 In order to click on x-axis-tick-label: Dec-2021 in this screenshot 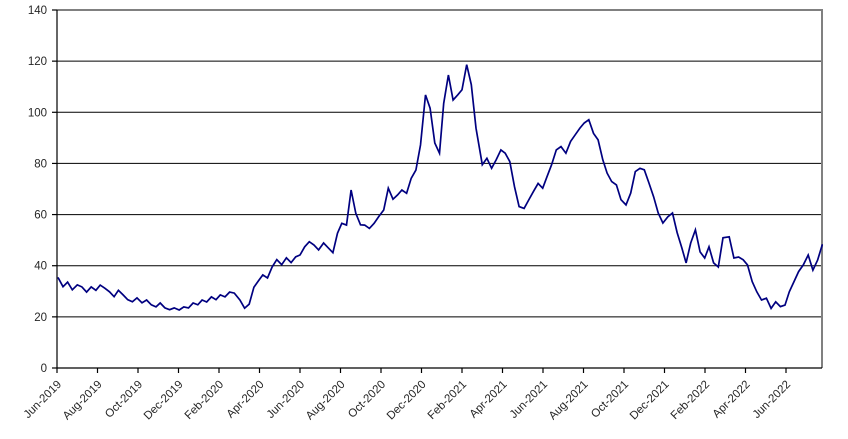, I will do `click(650, 401)`.